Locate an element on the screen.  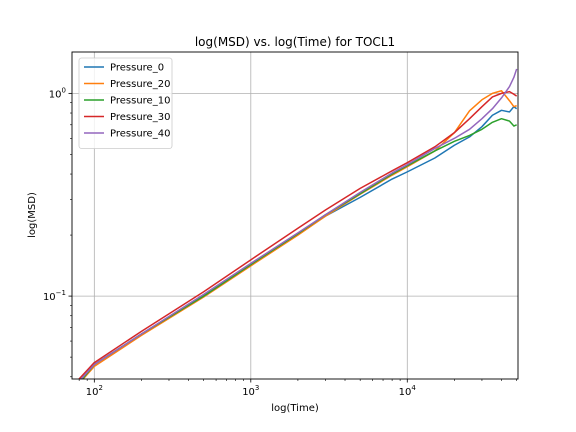
legend-box is located at coordinates (125, 103).